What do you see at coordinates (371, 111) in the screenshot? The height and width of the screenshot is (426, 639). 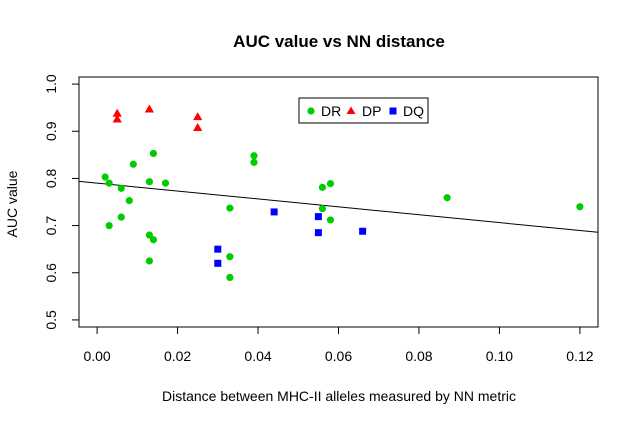 I see `legend-label-dp: DP` at bounding box center [371, 111].